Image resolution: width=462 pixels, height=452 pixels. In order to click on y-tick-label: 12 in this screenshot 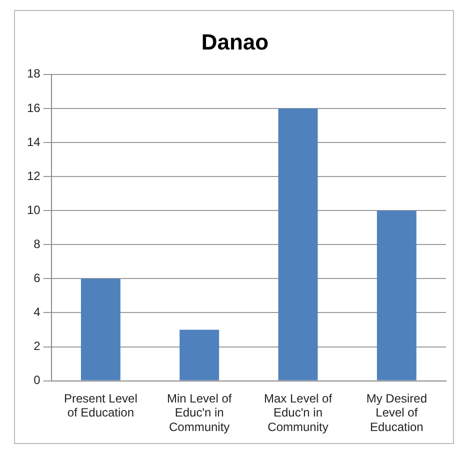, I will do `click(33, 175)`.